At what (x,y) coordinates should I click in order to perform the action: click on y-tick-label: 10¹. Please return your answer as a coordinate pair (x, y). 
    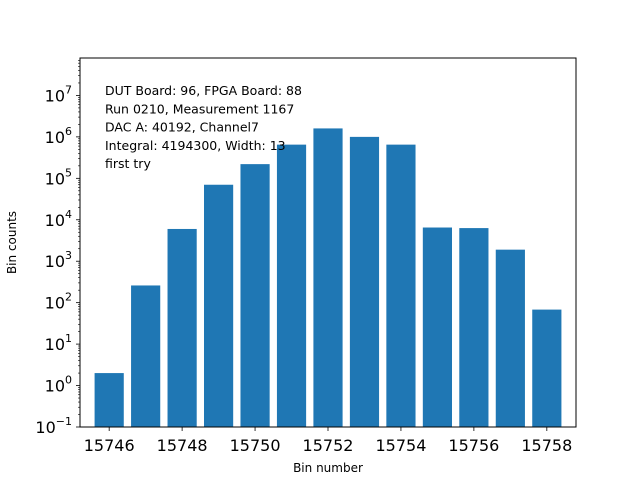
    Looking at the image, I should click on (58, 343).